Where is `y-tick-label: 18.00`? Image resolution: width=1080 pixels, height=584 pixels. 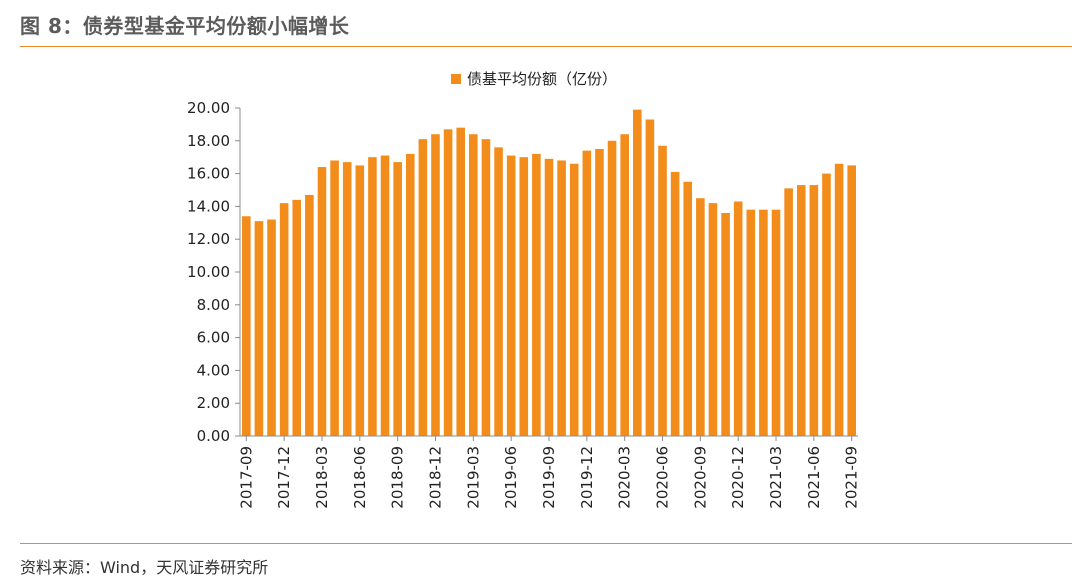 y-tick-label: 18.00 is located at coordinates (208, 141).